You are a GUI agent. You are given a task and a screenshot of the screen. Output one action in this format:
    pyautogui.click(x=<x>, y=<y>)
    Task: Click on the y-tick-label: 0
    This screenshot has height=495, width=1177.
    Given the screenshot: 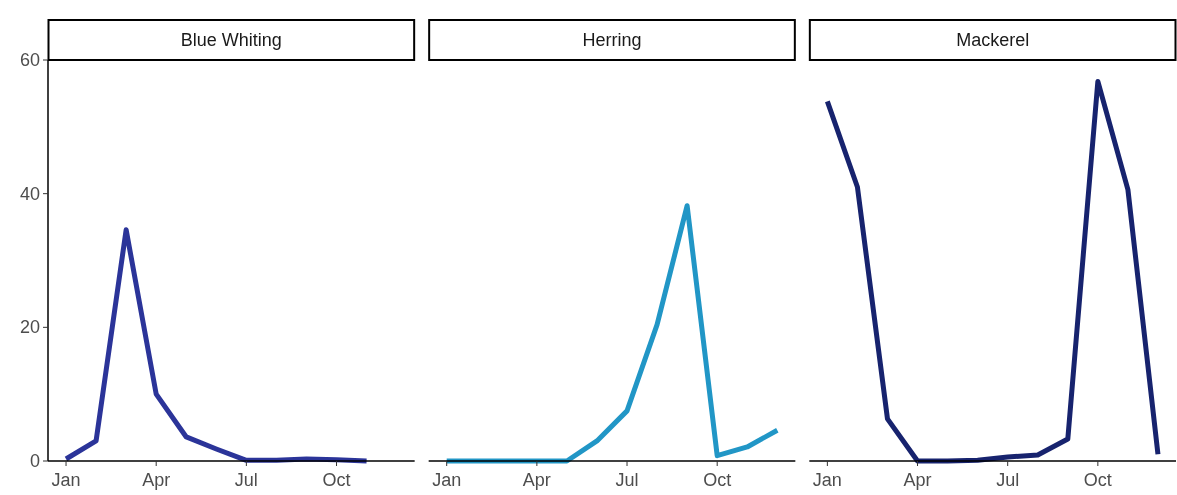 What is the action you would take?
    pyautogui.click(x=34, y=461)
    